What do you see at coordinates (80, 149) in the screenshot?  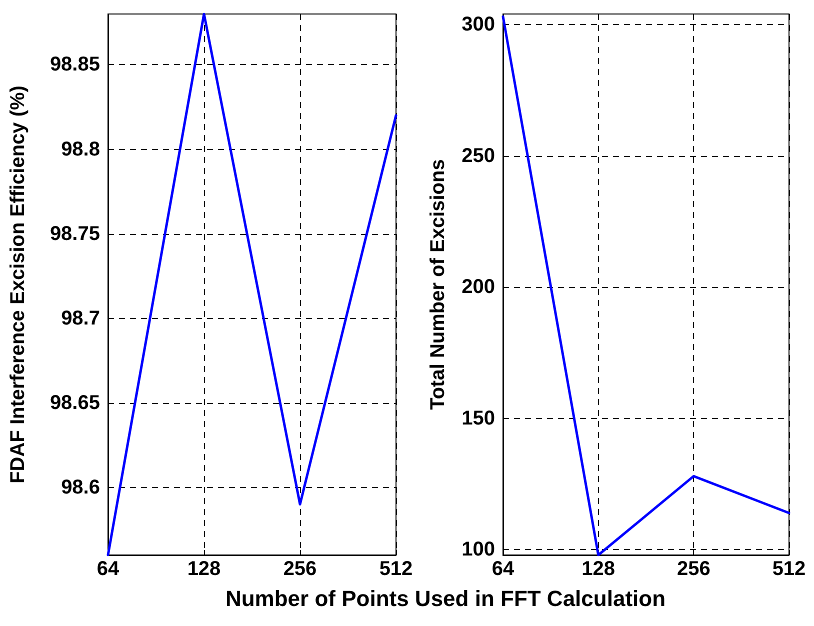 I see `y-tick-label: 98.8` at bounding box center [80, 149].